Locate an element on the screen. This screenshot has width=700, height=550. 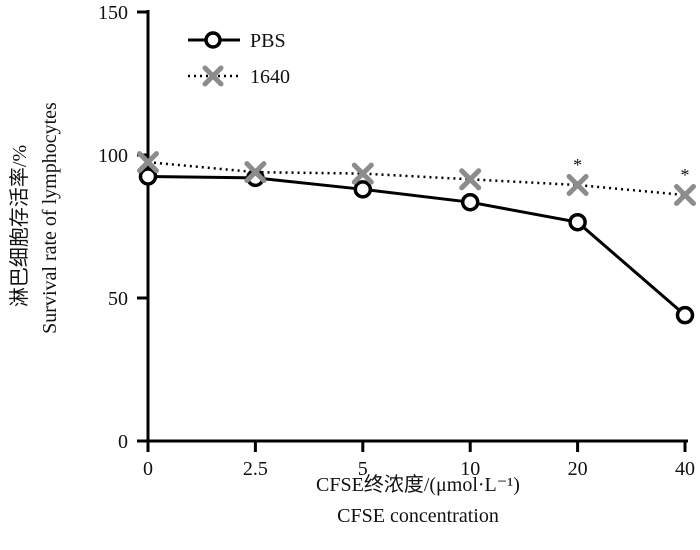
x-tick-label: 2.5 is located at coordinates (255, 469).